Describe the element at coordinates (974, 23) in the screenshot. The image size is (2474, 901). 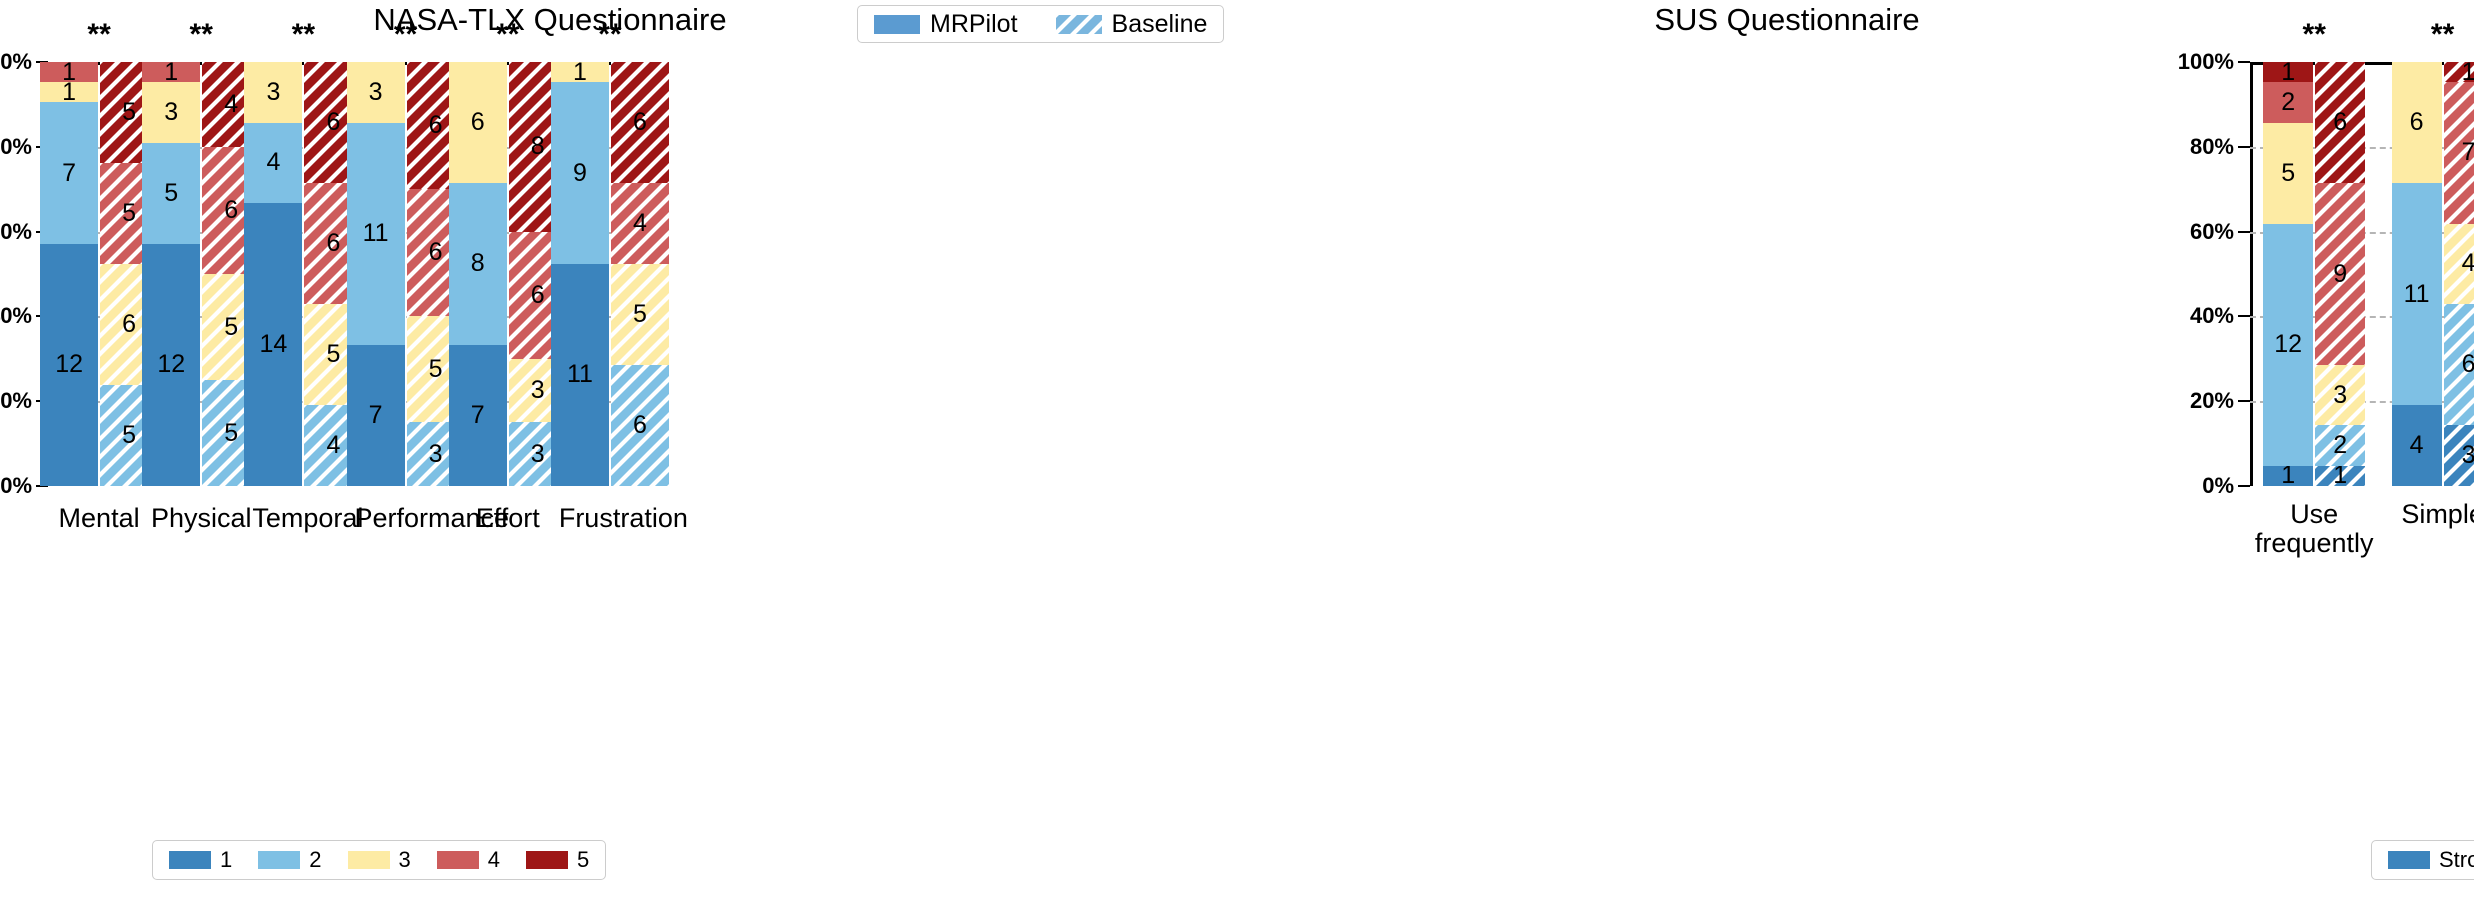
I see `condition-legend-label: MRPilot` at that location.